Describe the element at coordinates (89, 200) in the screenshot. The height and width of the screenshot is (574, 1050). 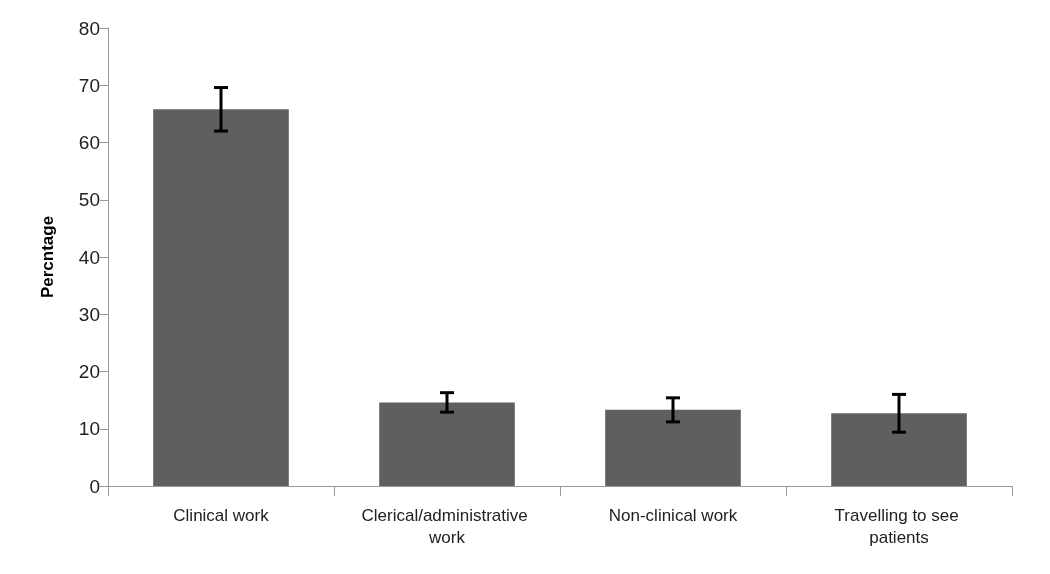
I see `y-tick-label: 50` at that location.